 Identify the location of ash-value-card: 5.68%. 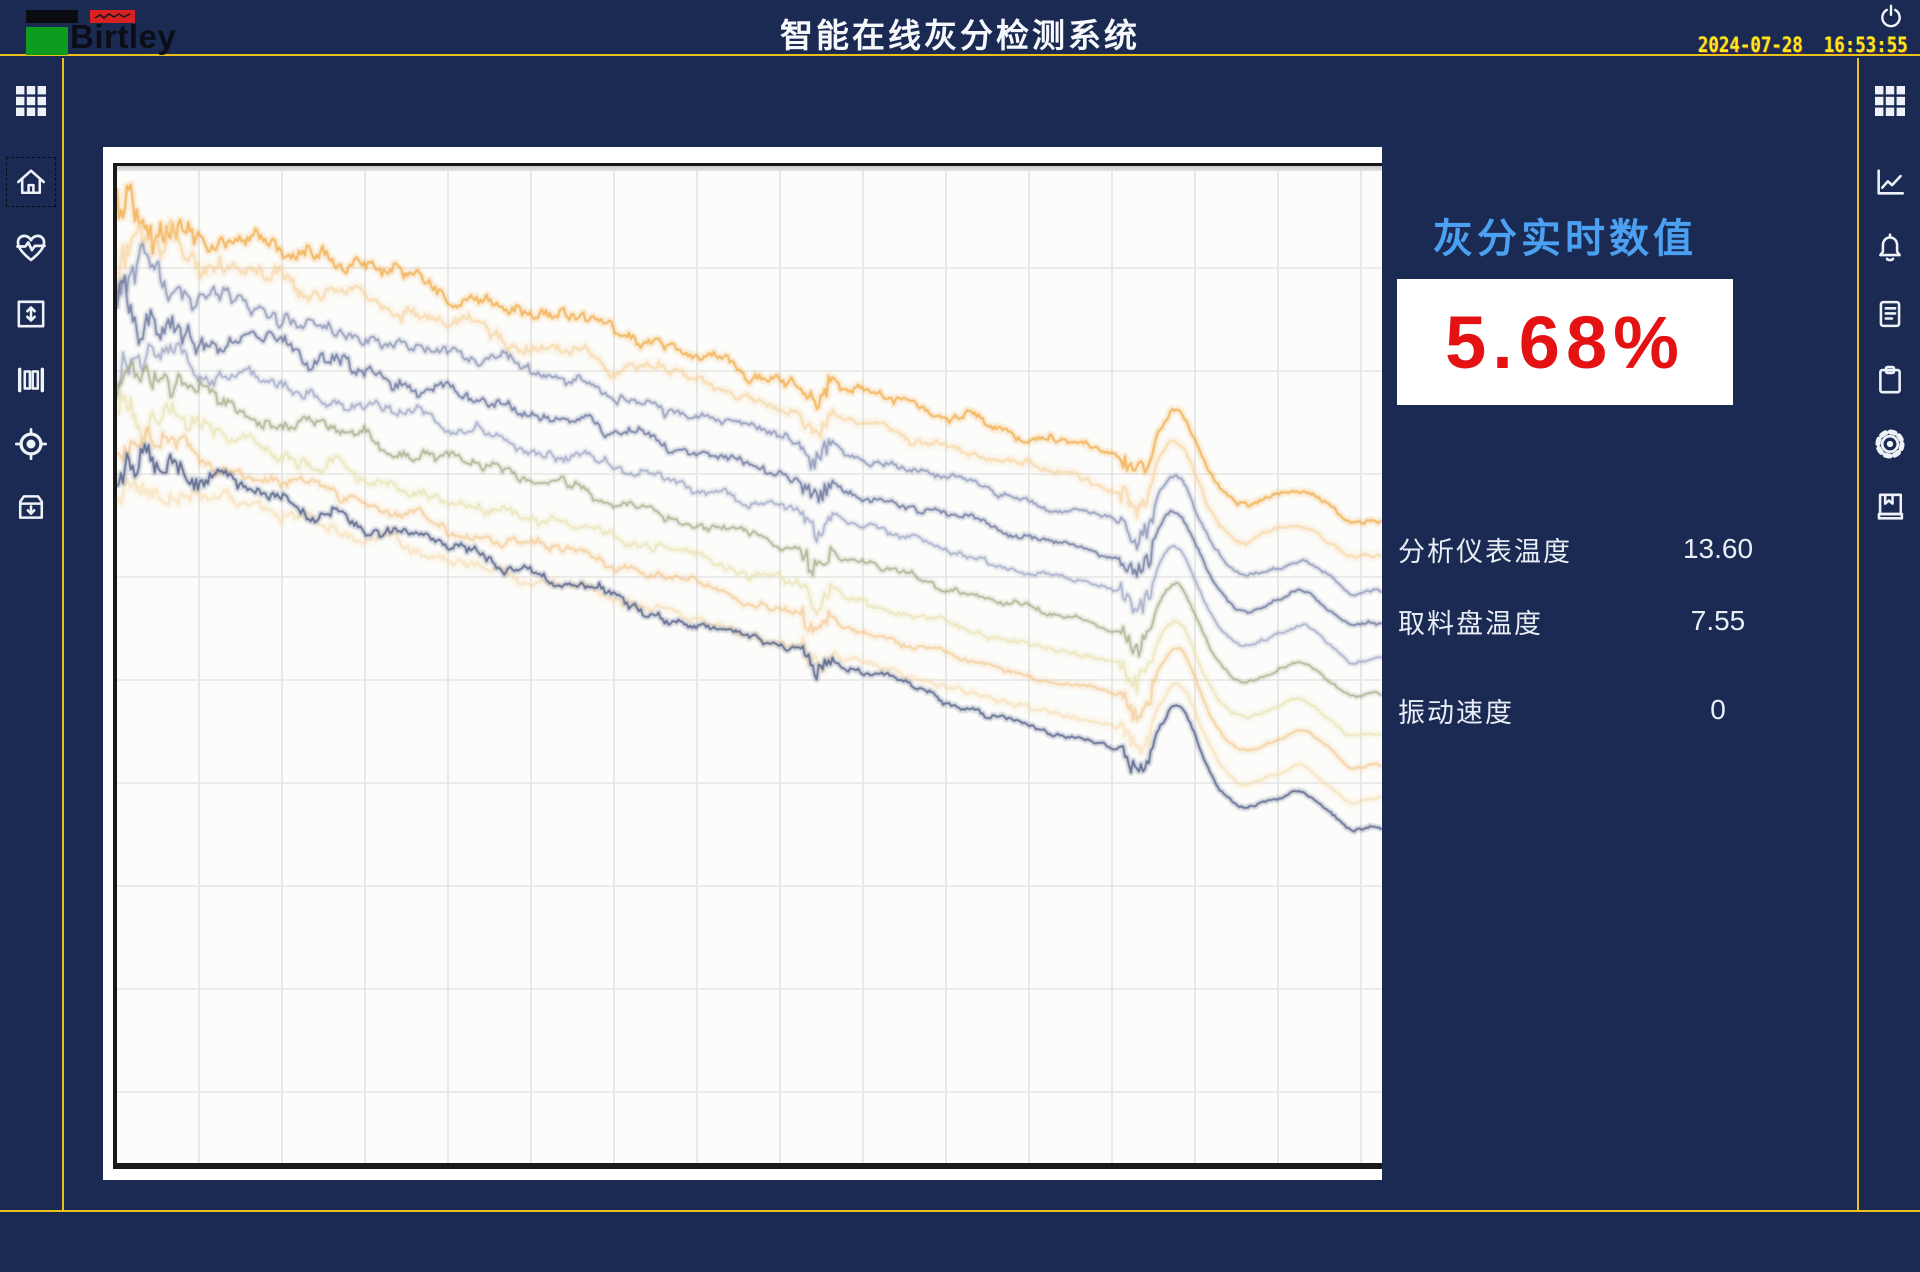
(1565, 342).